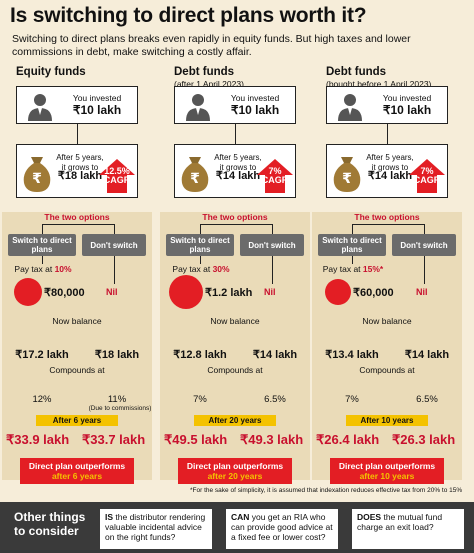  Describe the element at coordinates (196, 439) in the screenshot. I see `final-value-switch: ₹49.5 lakh` at that location.